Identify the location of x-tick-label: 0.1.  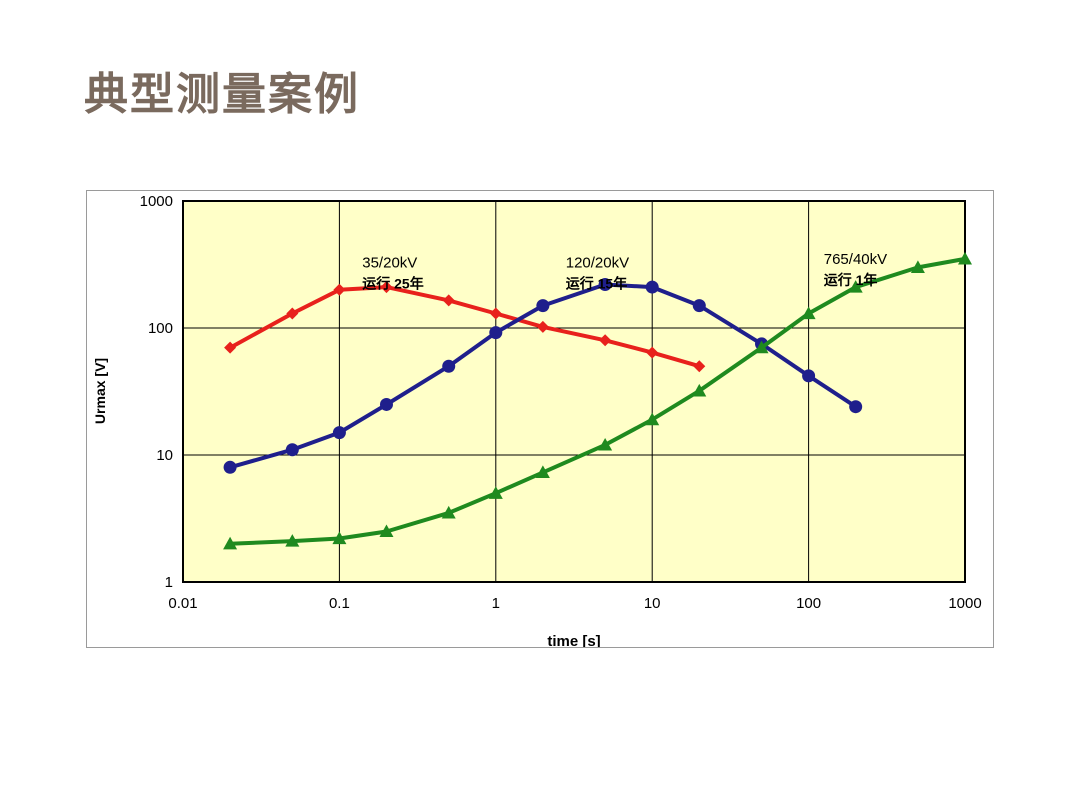
(339, 603).